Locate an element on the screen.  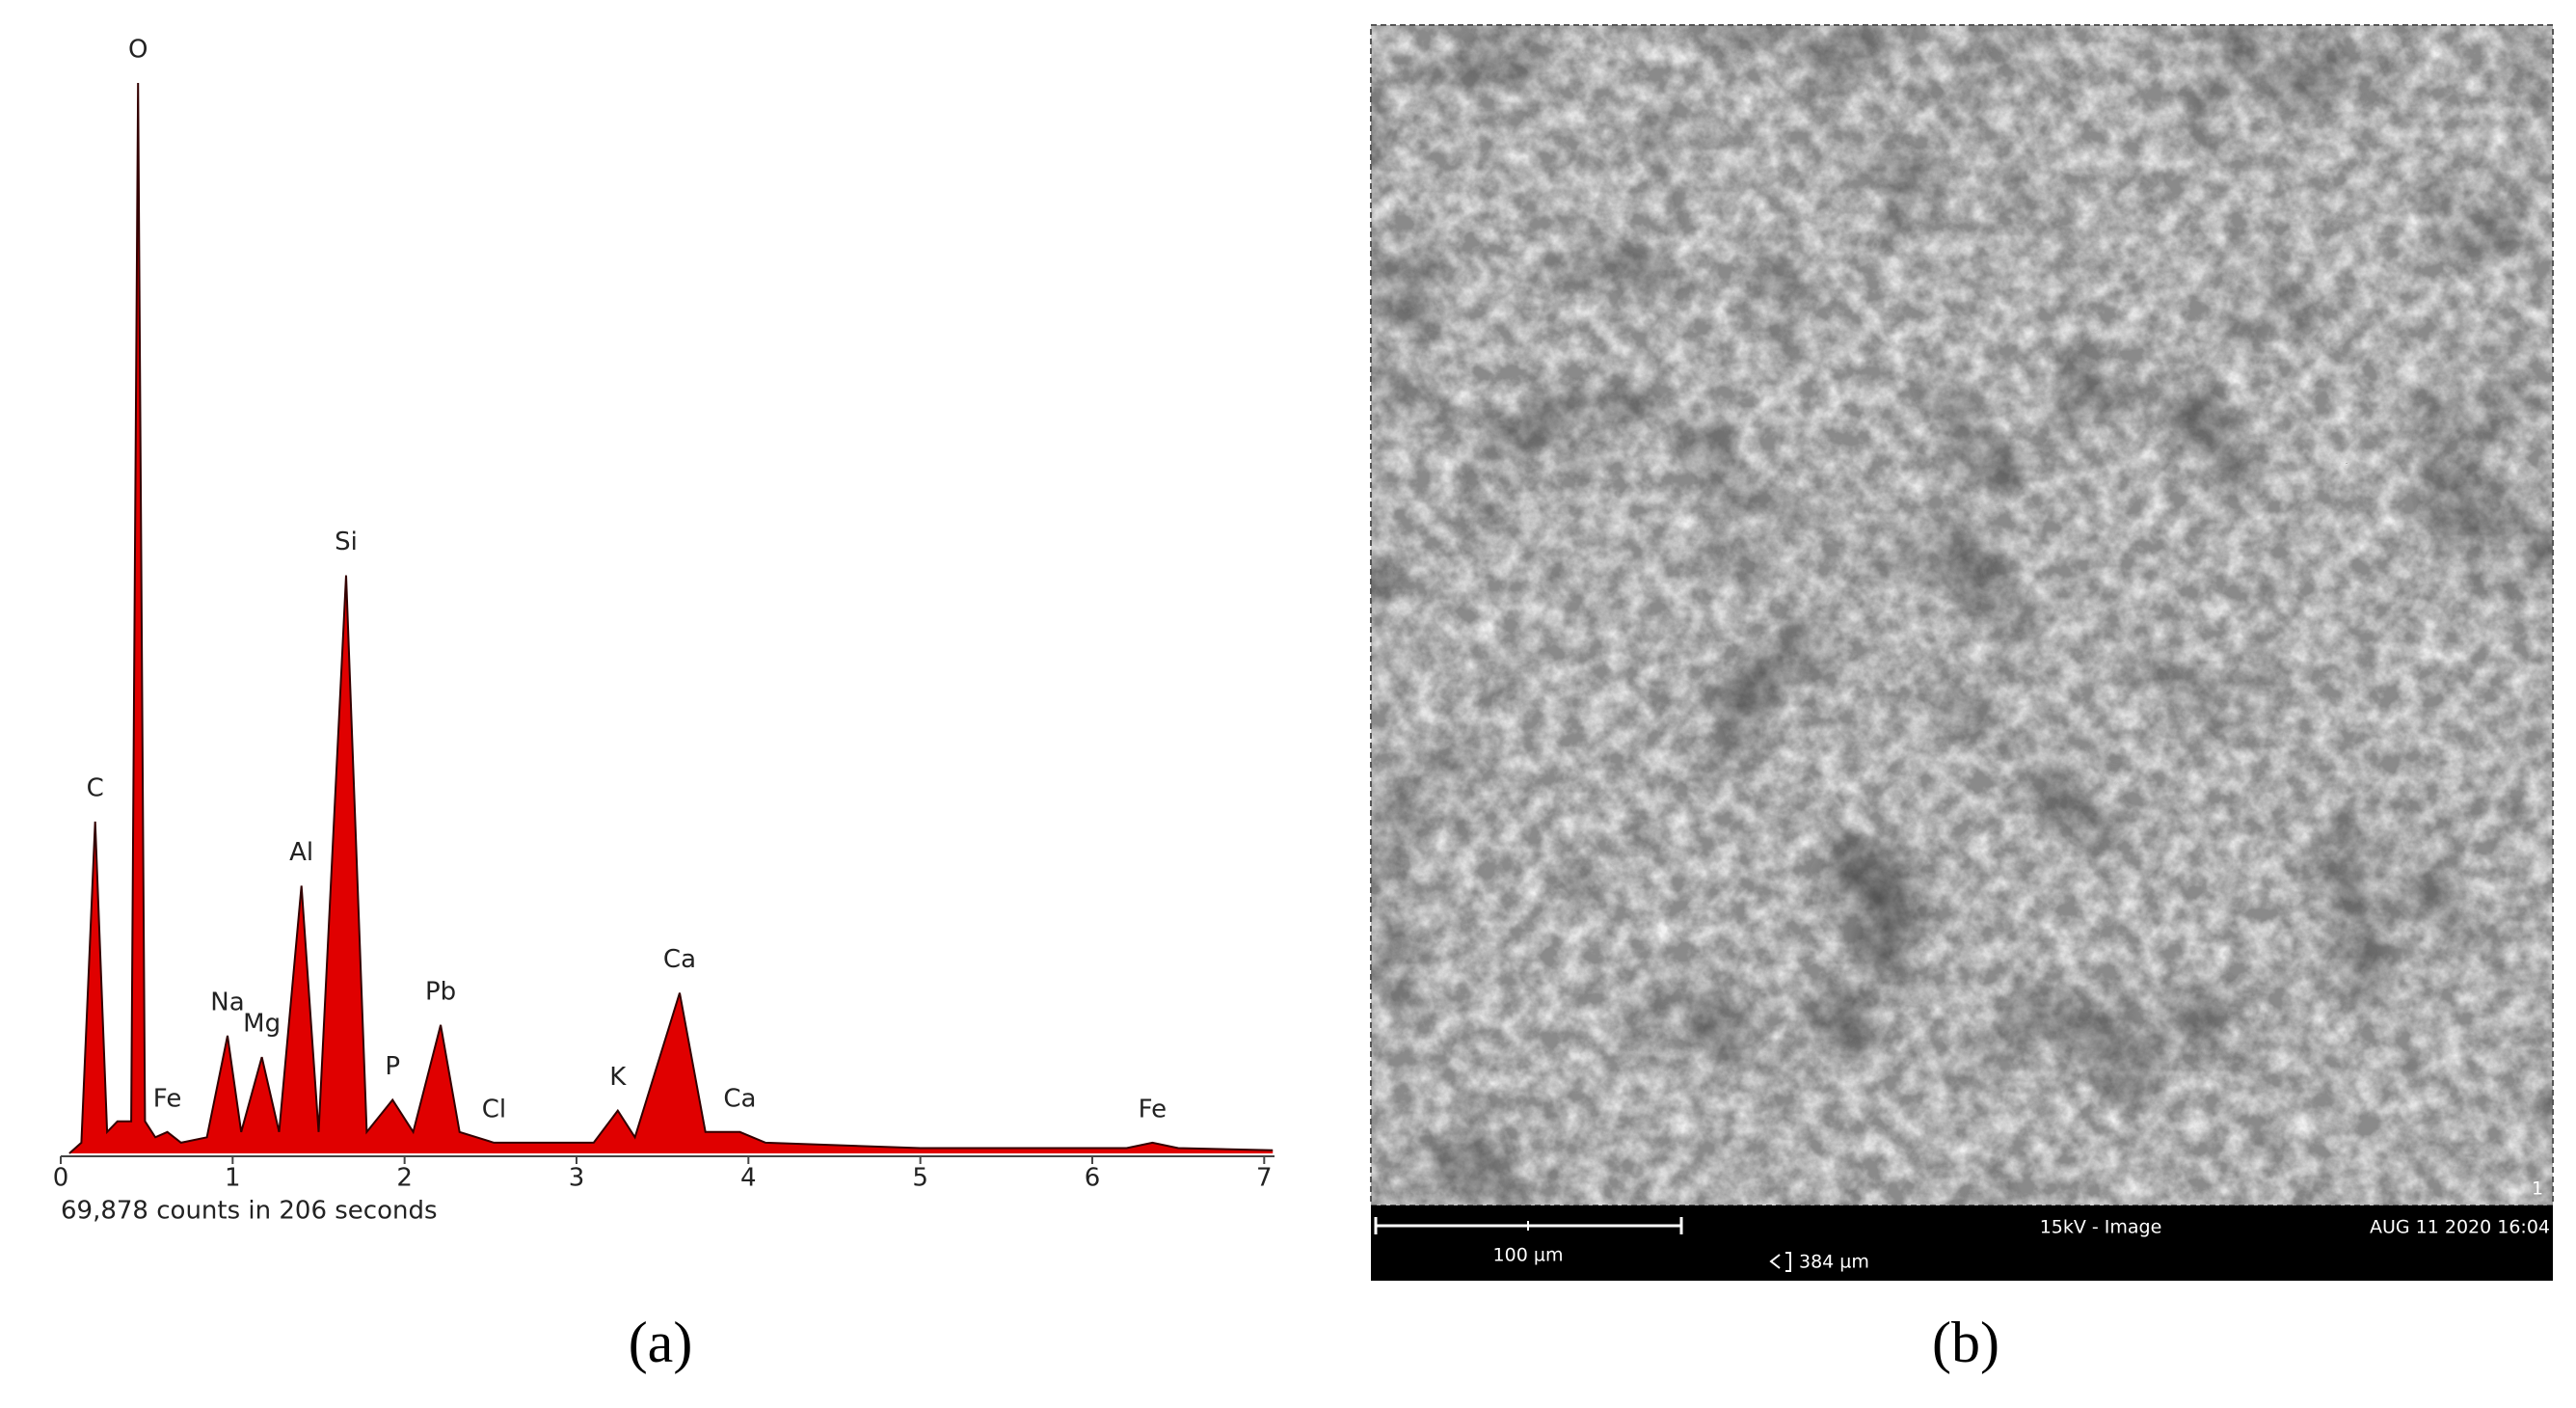
peak-label: O is located at coordinates (138, 50).